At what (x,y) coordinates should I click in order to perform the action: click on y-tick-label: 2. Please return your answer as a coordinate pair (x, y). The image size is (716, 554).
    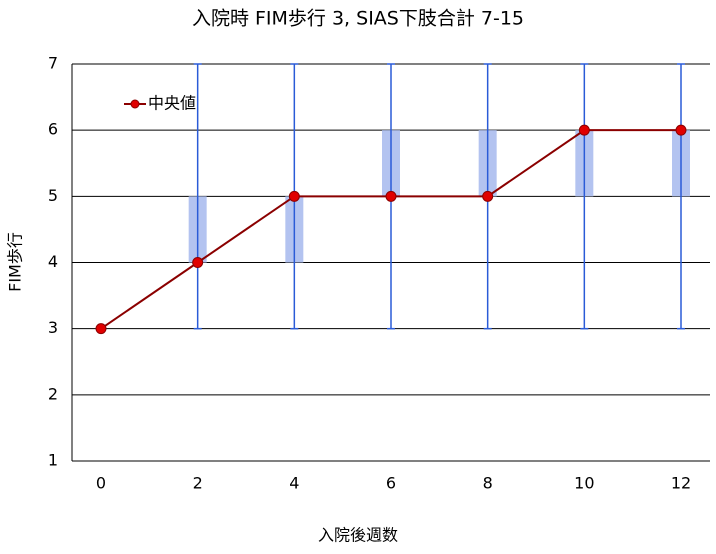
    Looking at the image, I should click on (53, 393).